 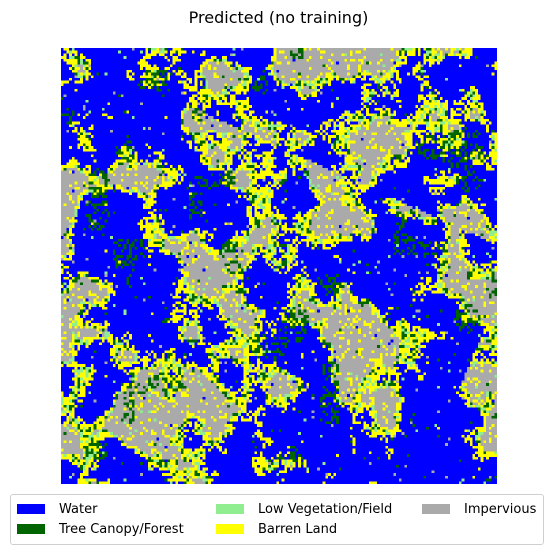 I want to click on chart-title: Predicted (no training), so click(x=278, y=17).